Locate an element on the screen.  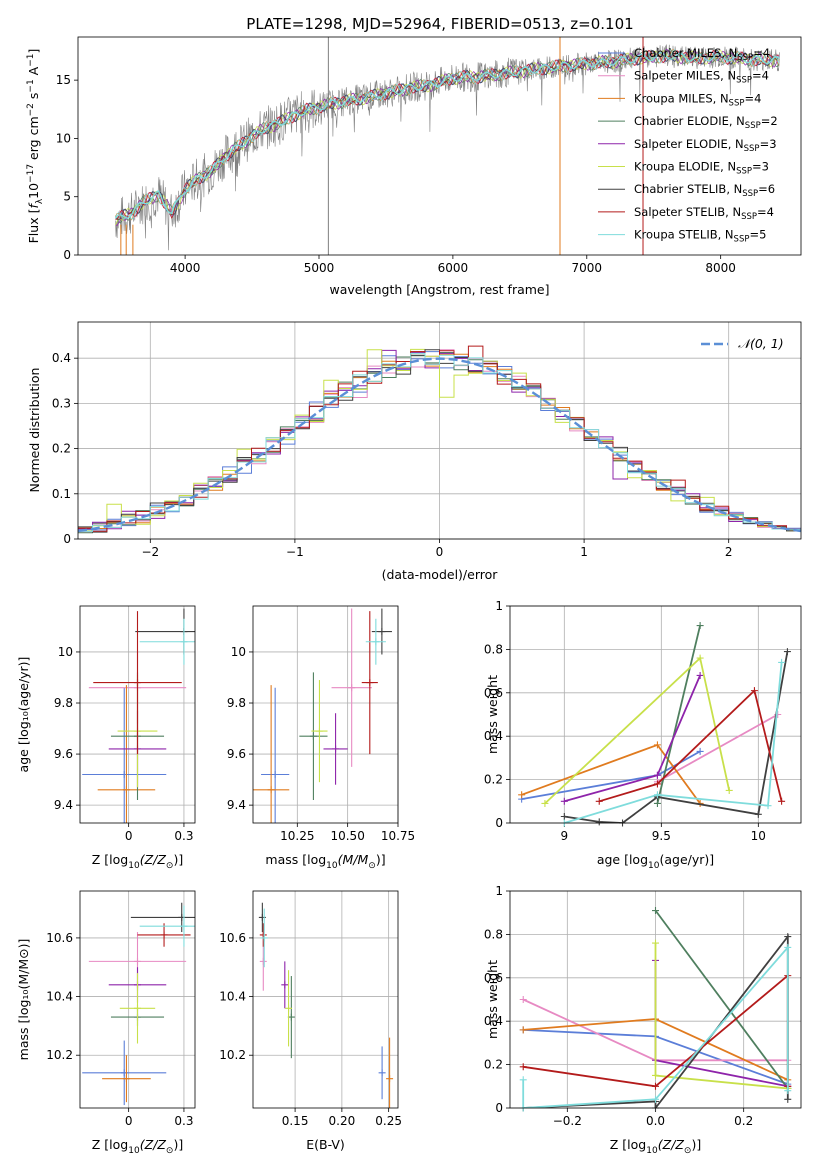
x-tick-label: 2 is located at coordinates (729, 552).